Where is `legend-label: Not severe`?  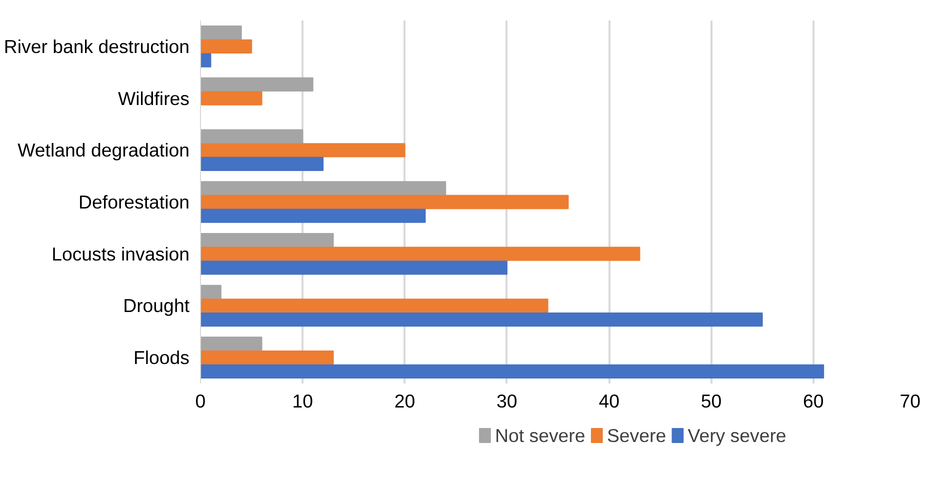 legend-label: Not severe is located at coordinates (540, 435).